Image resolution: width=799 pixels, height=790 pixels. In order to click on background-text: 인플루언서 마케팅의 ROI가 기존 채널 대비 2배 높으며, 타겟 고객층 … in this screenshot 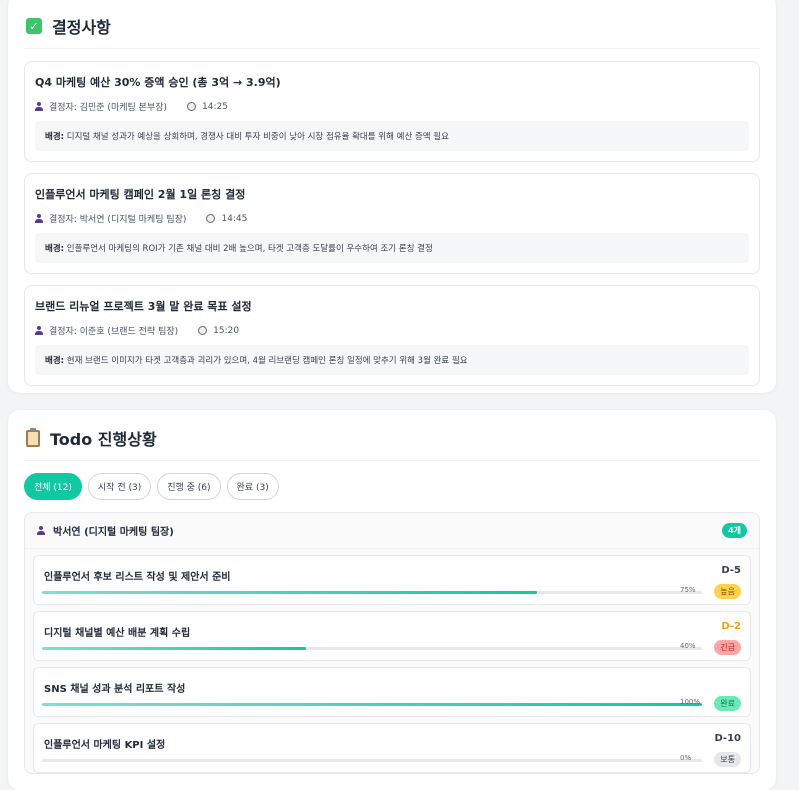, I will do `click(248, 249)`.